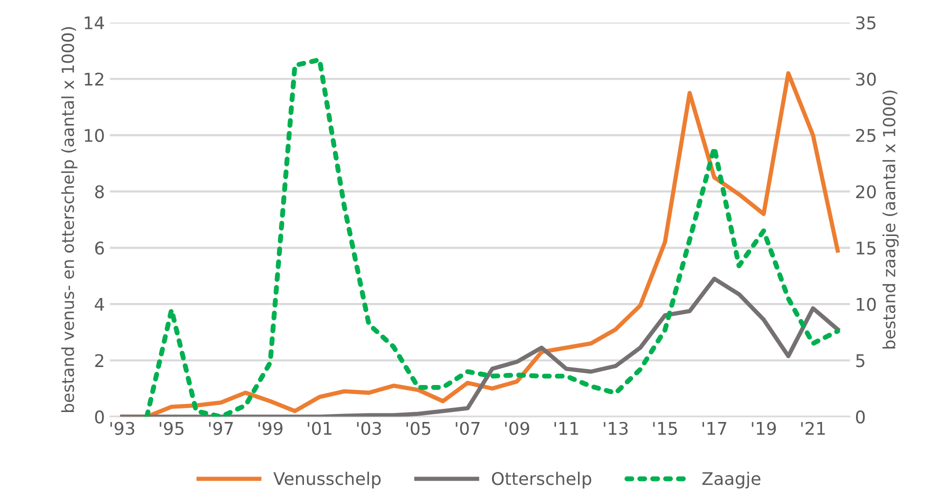 This screenshot has height=502, width=931. Describe the element at coordinates (866, 135) in the screenshot. I see `y2-tick-label: 25` at that location.